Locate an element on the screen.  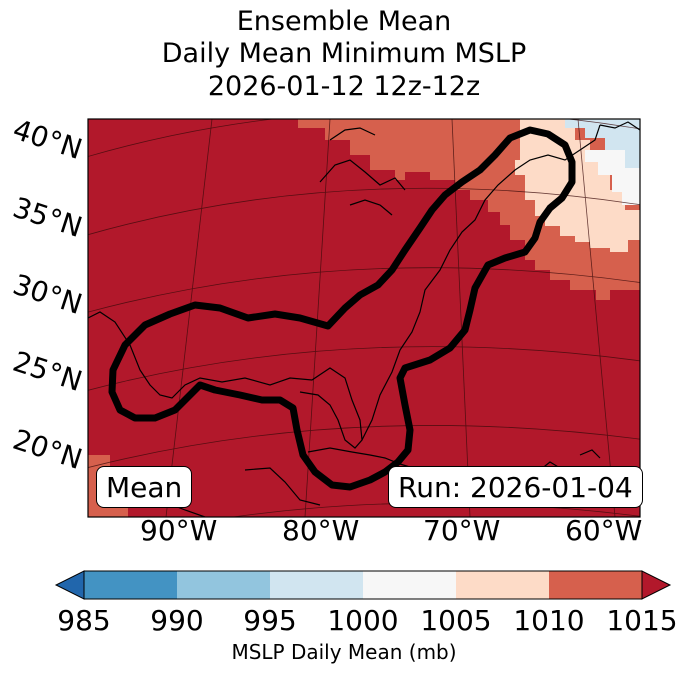
colorbar-tick-995: 995 is located at coordinates (270, 620).